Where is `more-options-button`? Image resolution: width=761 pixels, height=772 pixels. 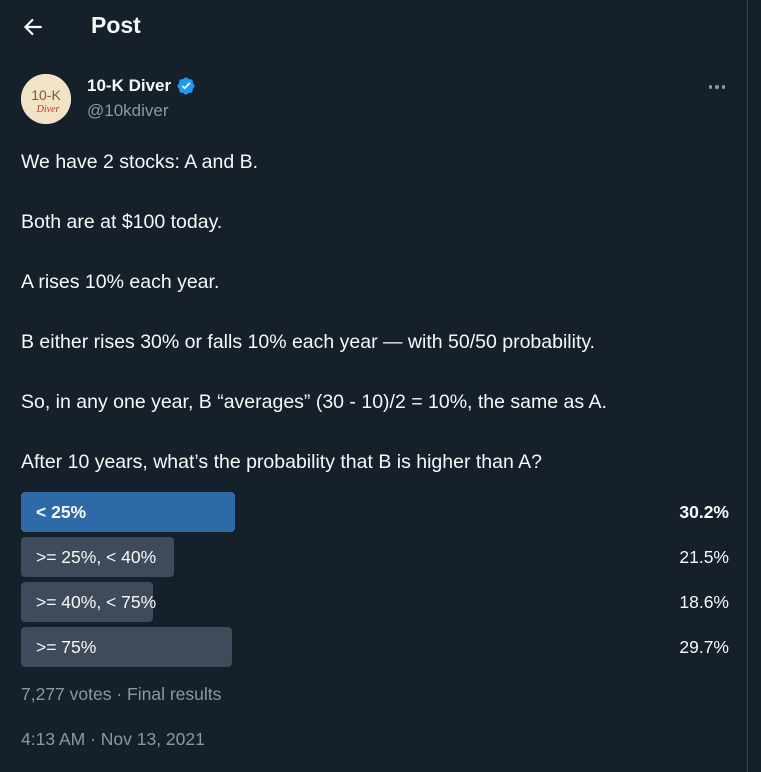 more-options-button is located at coordinates (717, 87).